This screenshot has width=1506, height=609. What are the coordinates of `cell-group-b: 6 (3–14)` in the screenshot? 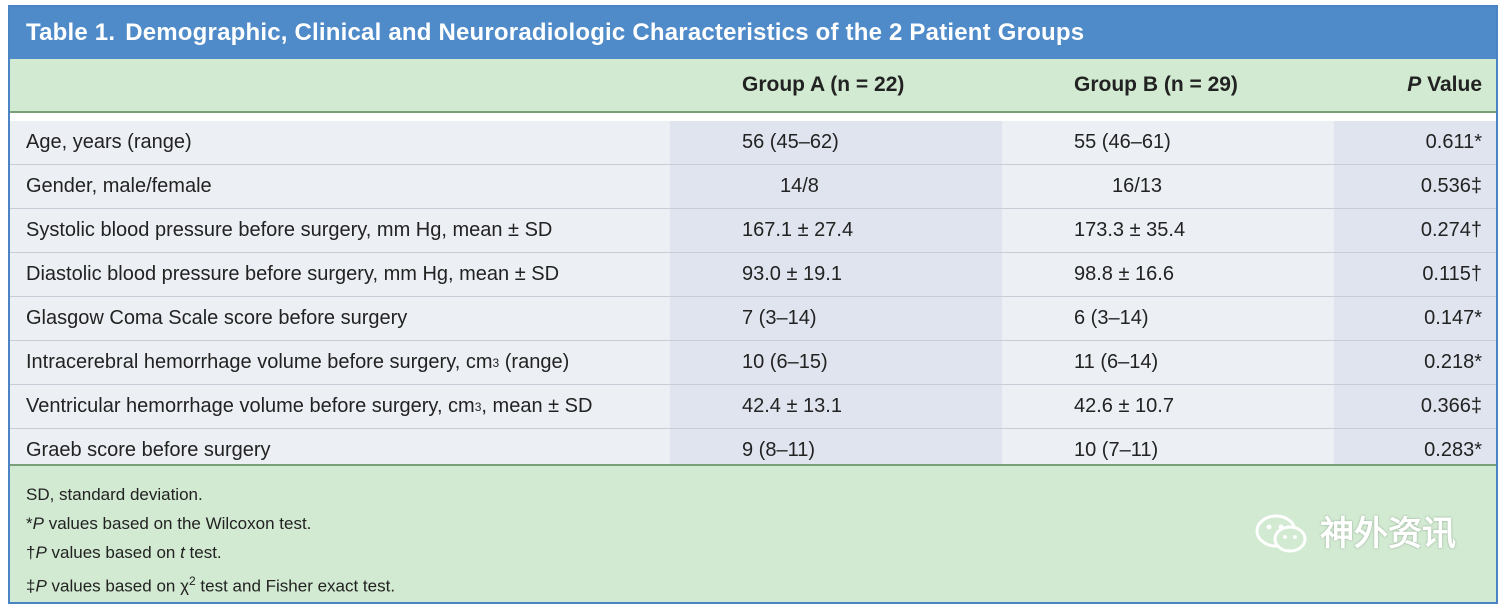 It's located at (1168, 318).